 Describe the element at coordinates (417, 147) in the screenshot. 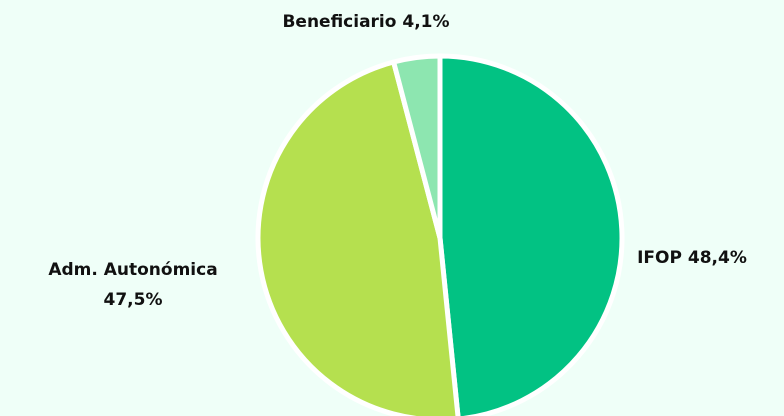

I see `pie-slice` at that location.